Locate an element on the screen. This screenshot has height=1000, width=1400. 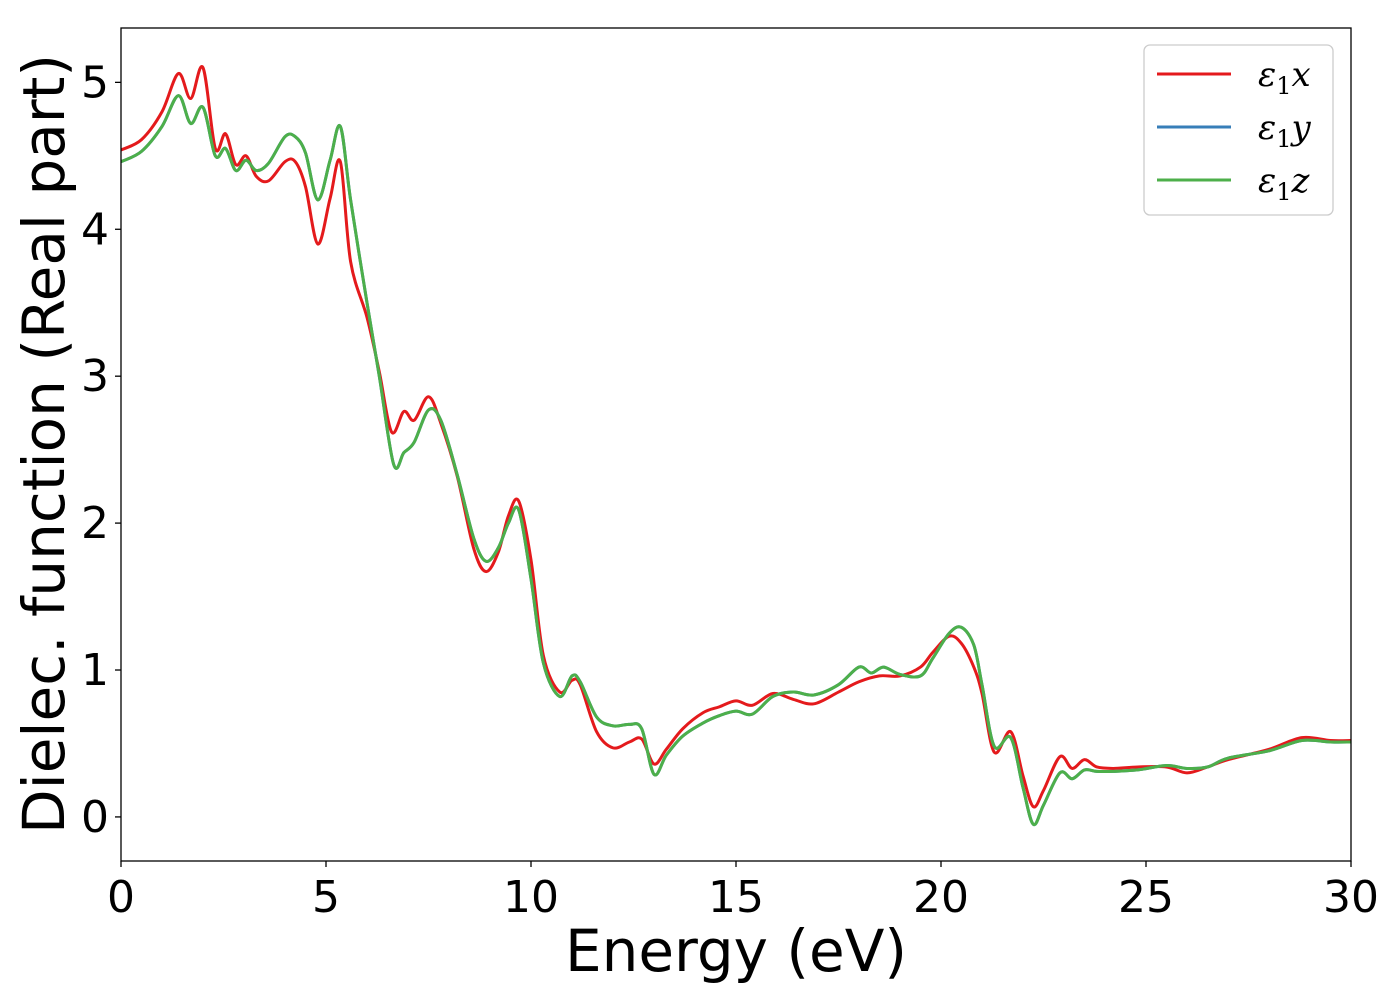
y-tick-label: 1 is located at coordinates (95, 670).